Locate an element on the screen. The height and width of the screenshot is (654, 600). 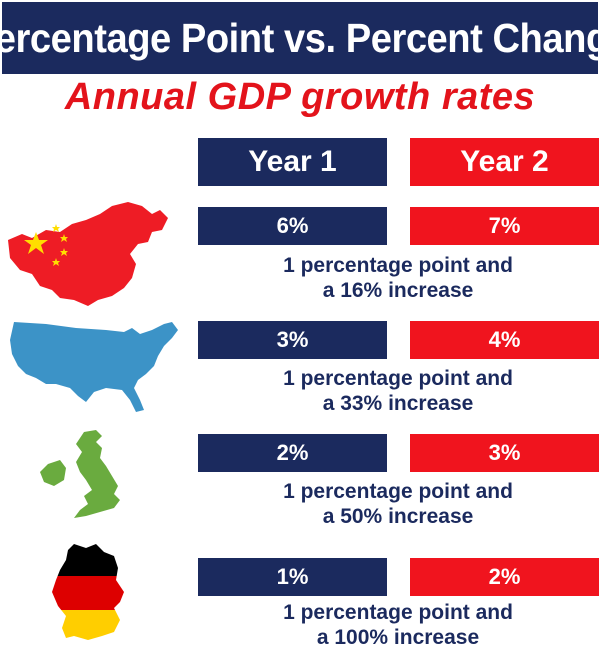
year2-value-china: 7% is located at coordinates (504, 226).